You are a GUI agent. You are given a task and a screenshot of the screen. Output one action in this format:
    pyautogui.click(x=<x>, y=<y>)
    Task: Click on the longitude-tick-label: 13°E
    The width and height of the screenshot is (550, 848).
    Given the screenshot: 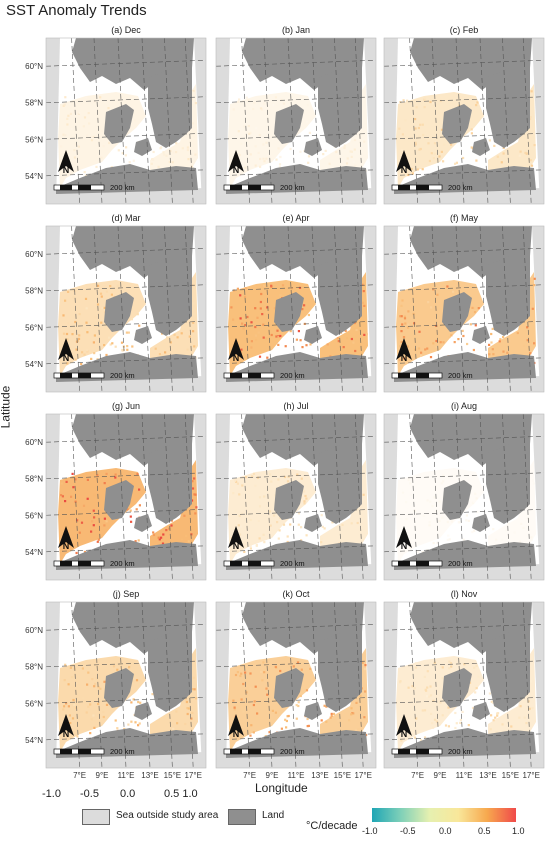 What is the action you would take?
    pyautogui.click(x=319, y=775)
    